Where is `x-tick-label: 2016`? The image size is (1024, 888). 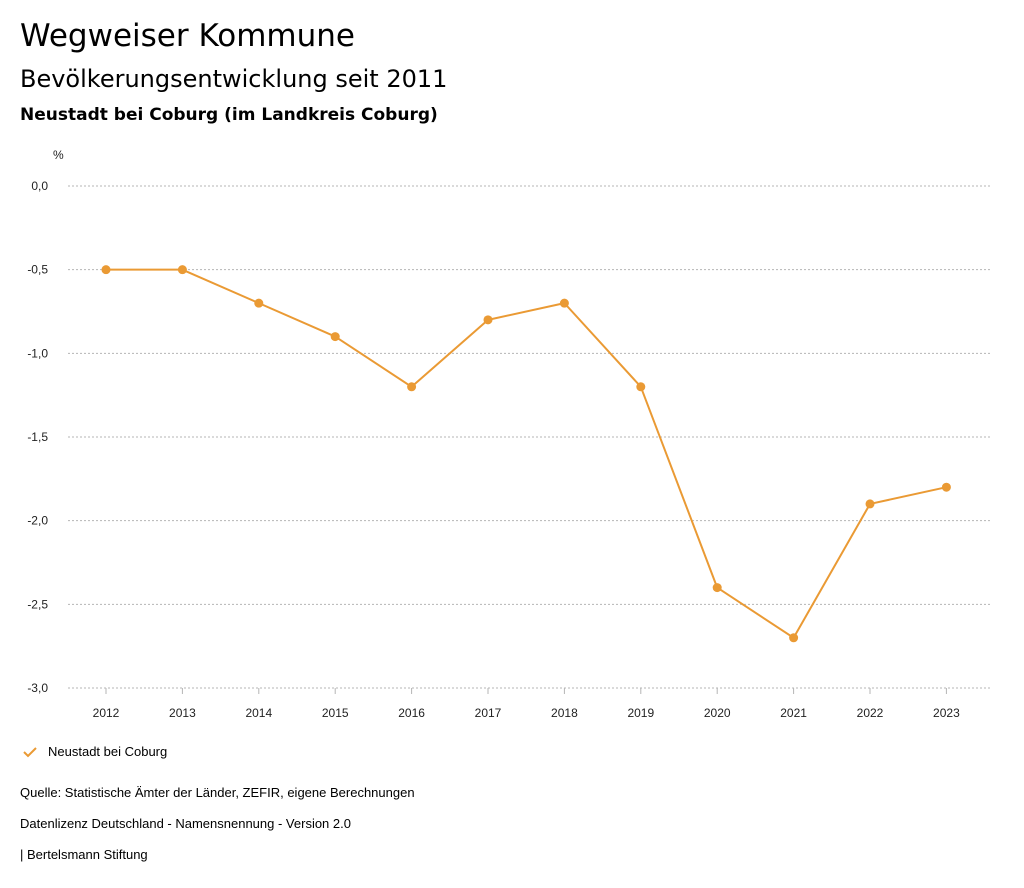
x-tick-label: 2016 is located at coordinates (411, 713).